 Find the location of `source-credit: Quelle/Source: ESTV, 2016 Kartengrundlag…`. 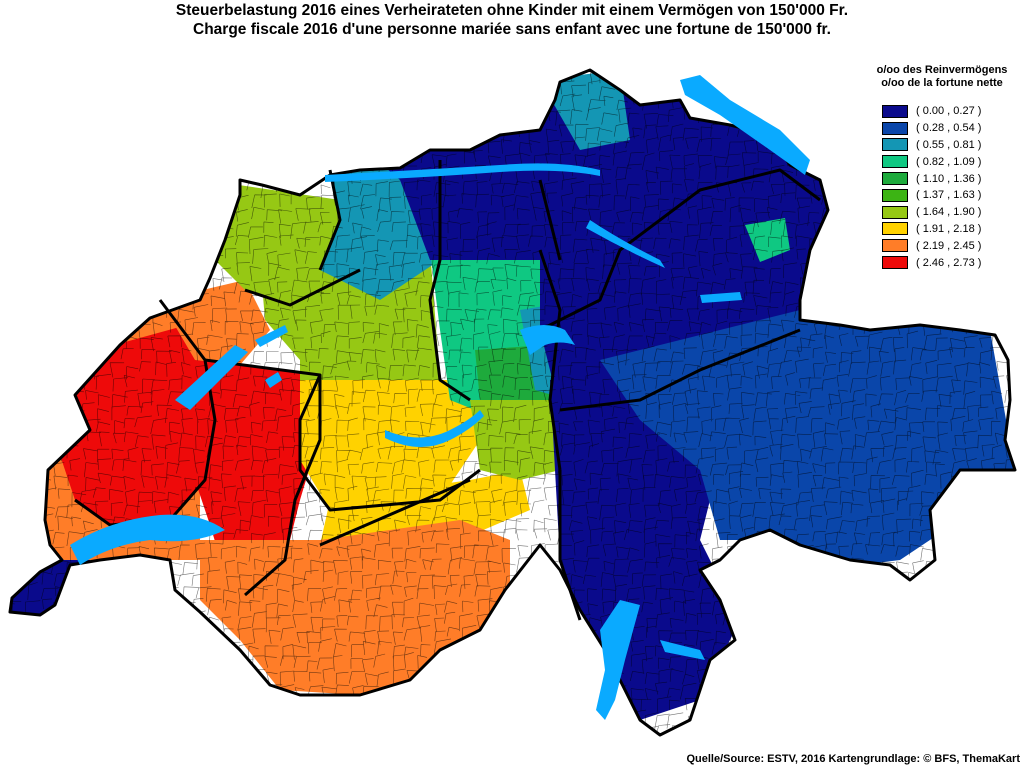

source-credit: Quelle/Source: ESTV, 2016 Kartengrundlag… is located at coordinates (853, 759).